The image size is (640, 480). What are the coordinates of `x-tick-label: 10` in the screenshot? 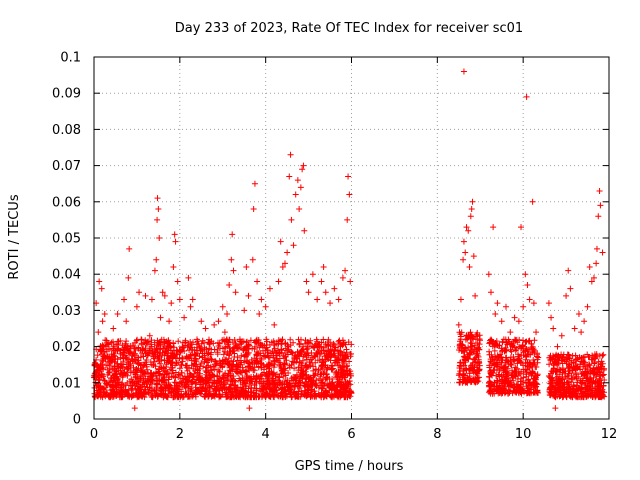 It's located at (523, 434).